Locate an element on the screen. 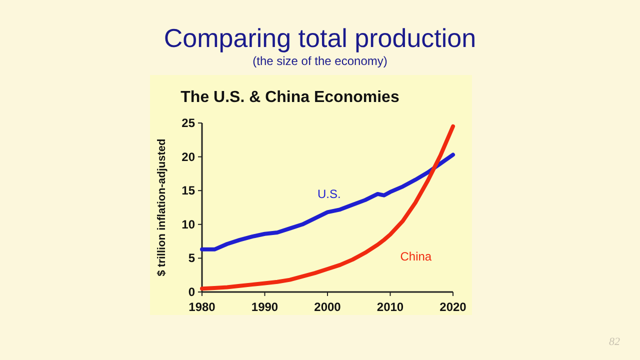  y-tick-label: 10 is located at coordinates (189, 224).